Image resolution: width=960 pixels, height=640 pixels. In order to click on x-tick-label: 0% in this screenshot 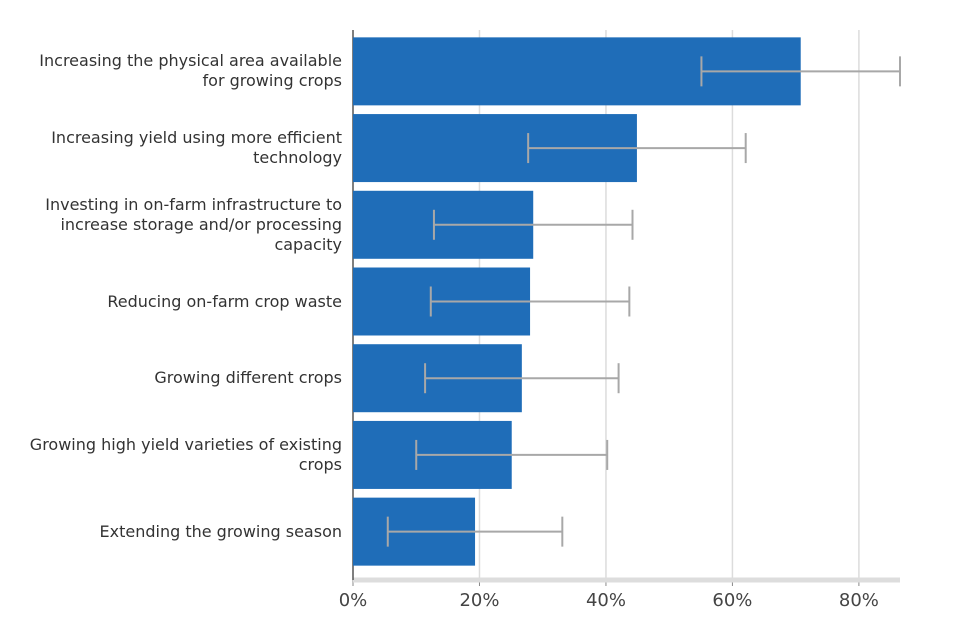, I will do `click(353, 600)`.